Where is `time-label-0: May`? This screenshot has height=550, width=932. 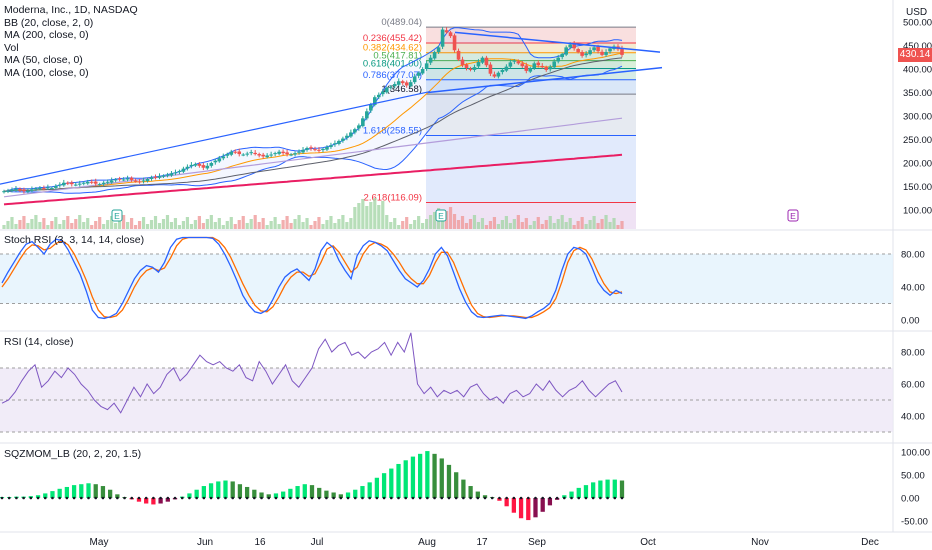
time-label-0: May is located at coordinates (99, 542).